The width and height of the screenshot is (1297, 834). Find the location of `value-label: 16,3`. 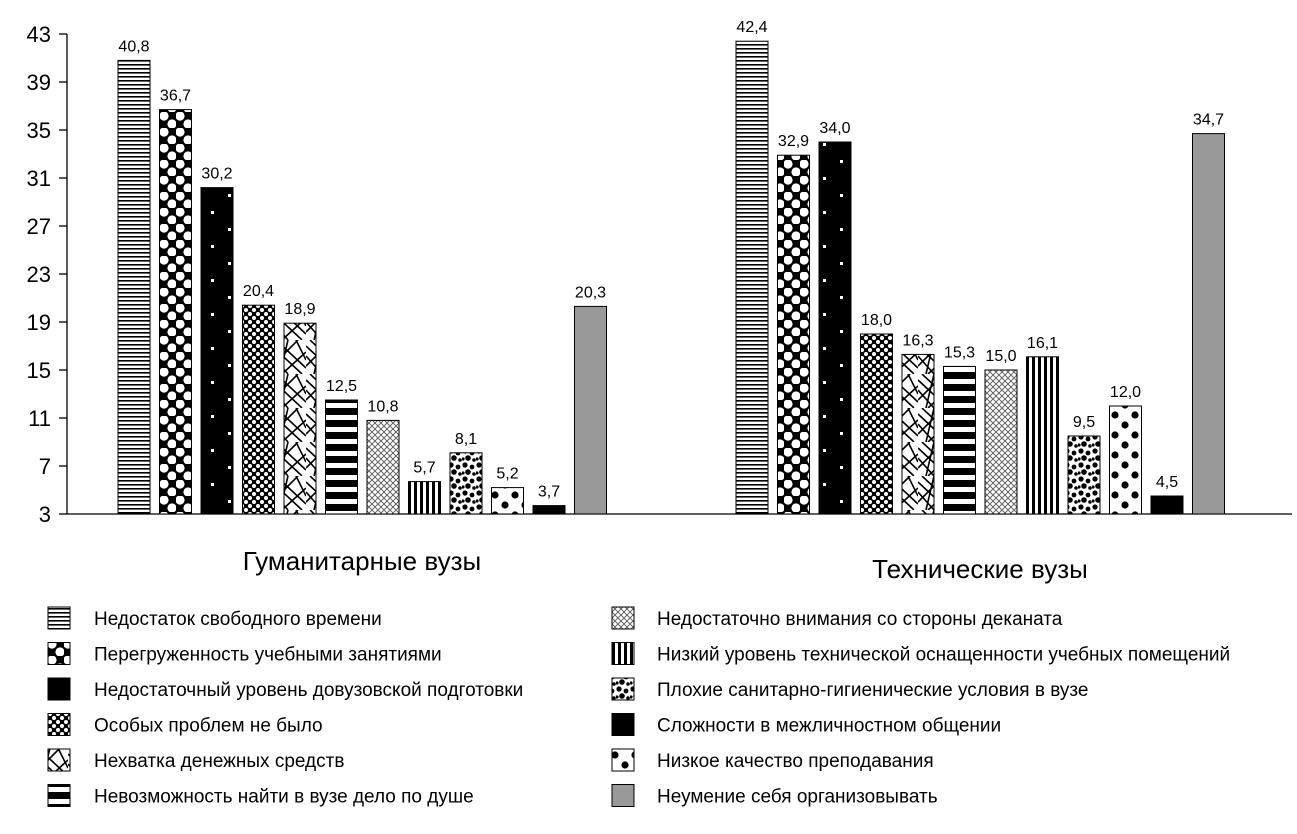

value-label: 16,3 is located at coordinates (917, 340).